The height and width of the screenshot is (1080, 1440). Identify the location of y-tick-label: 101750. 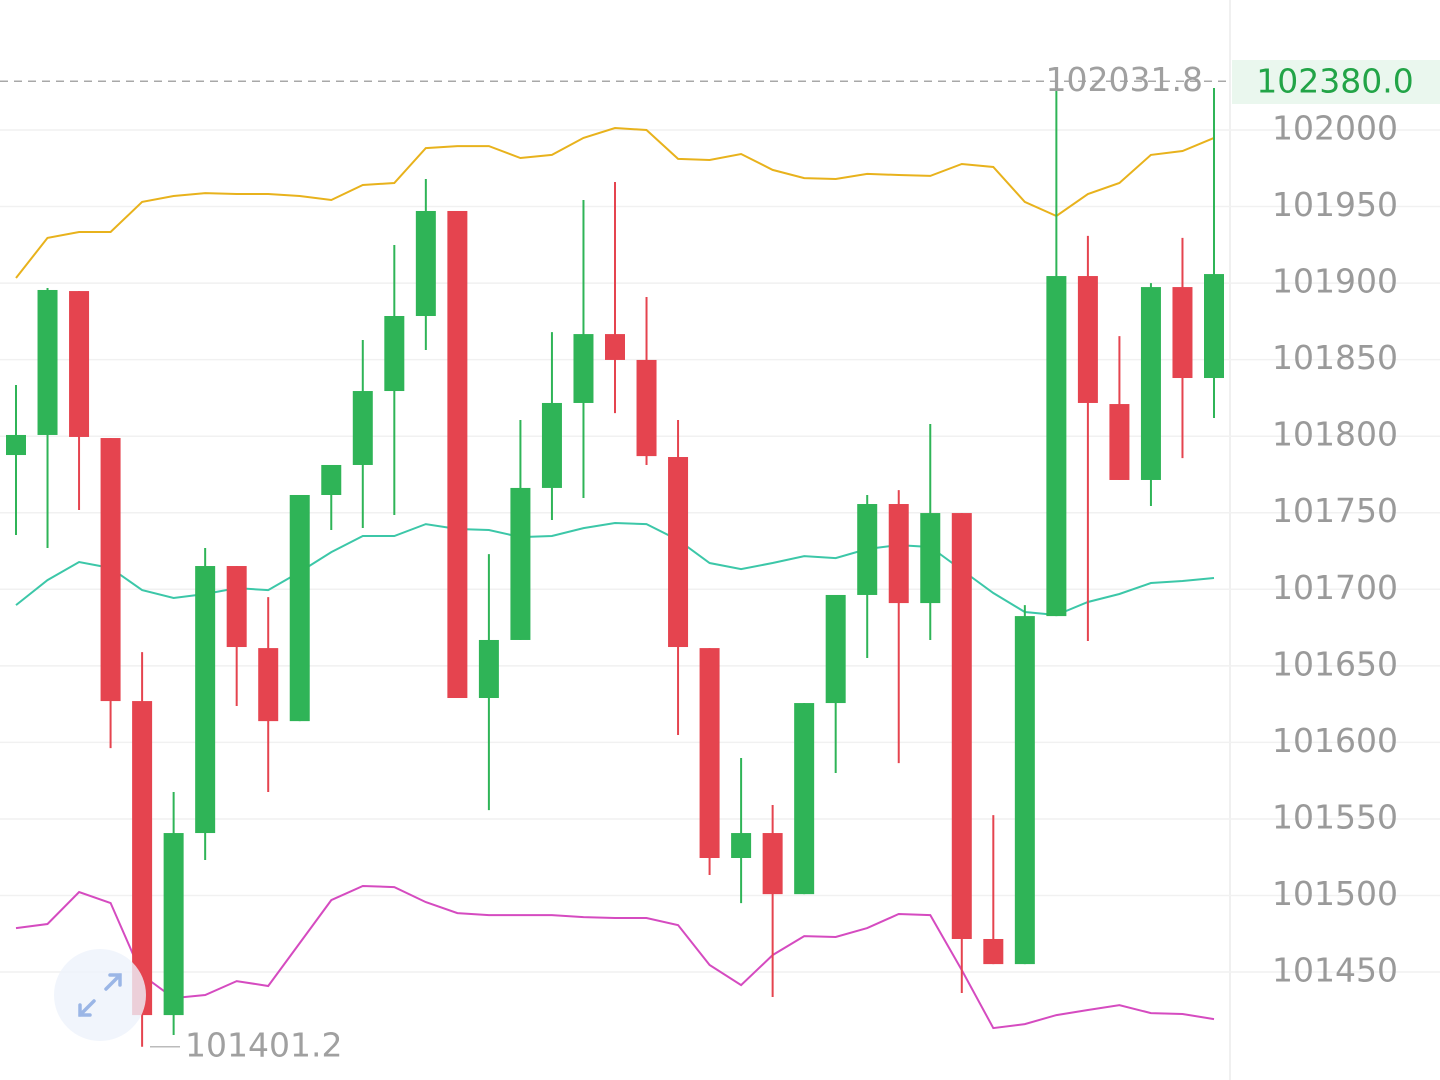
(1335, 510).